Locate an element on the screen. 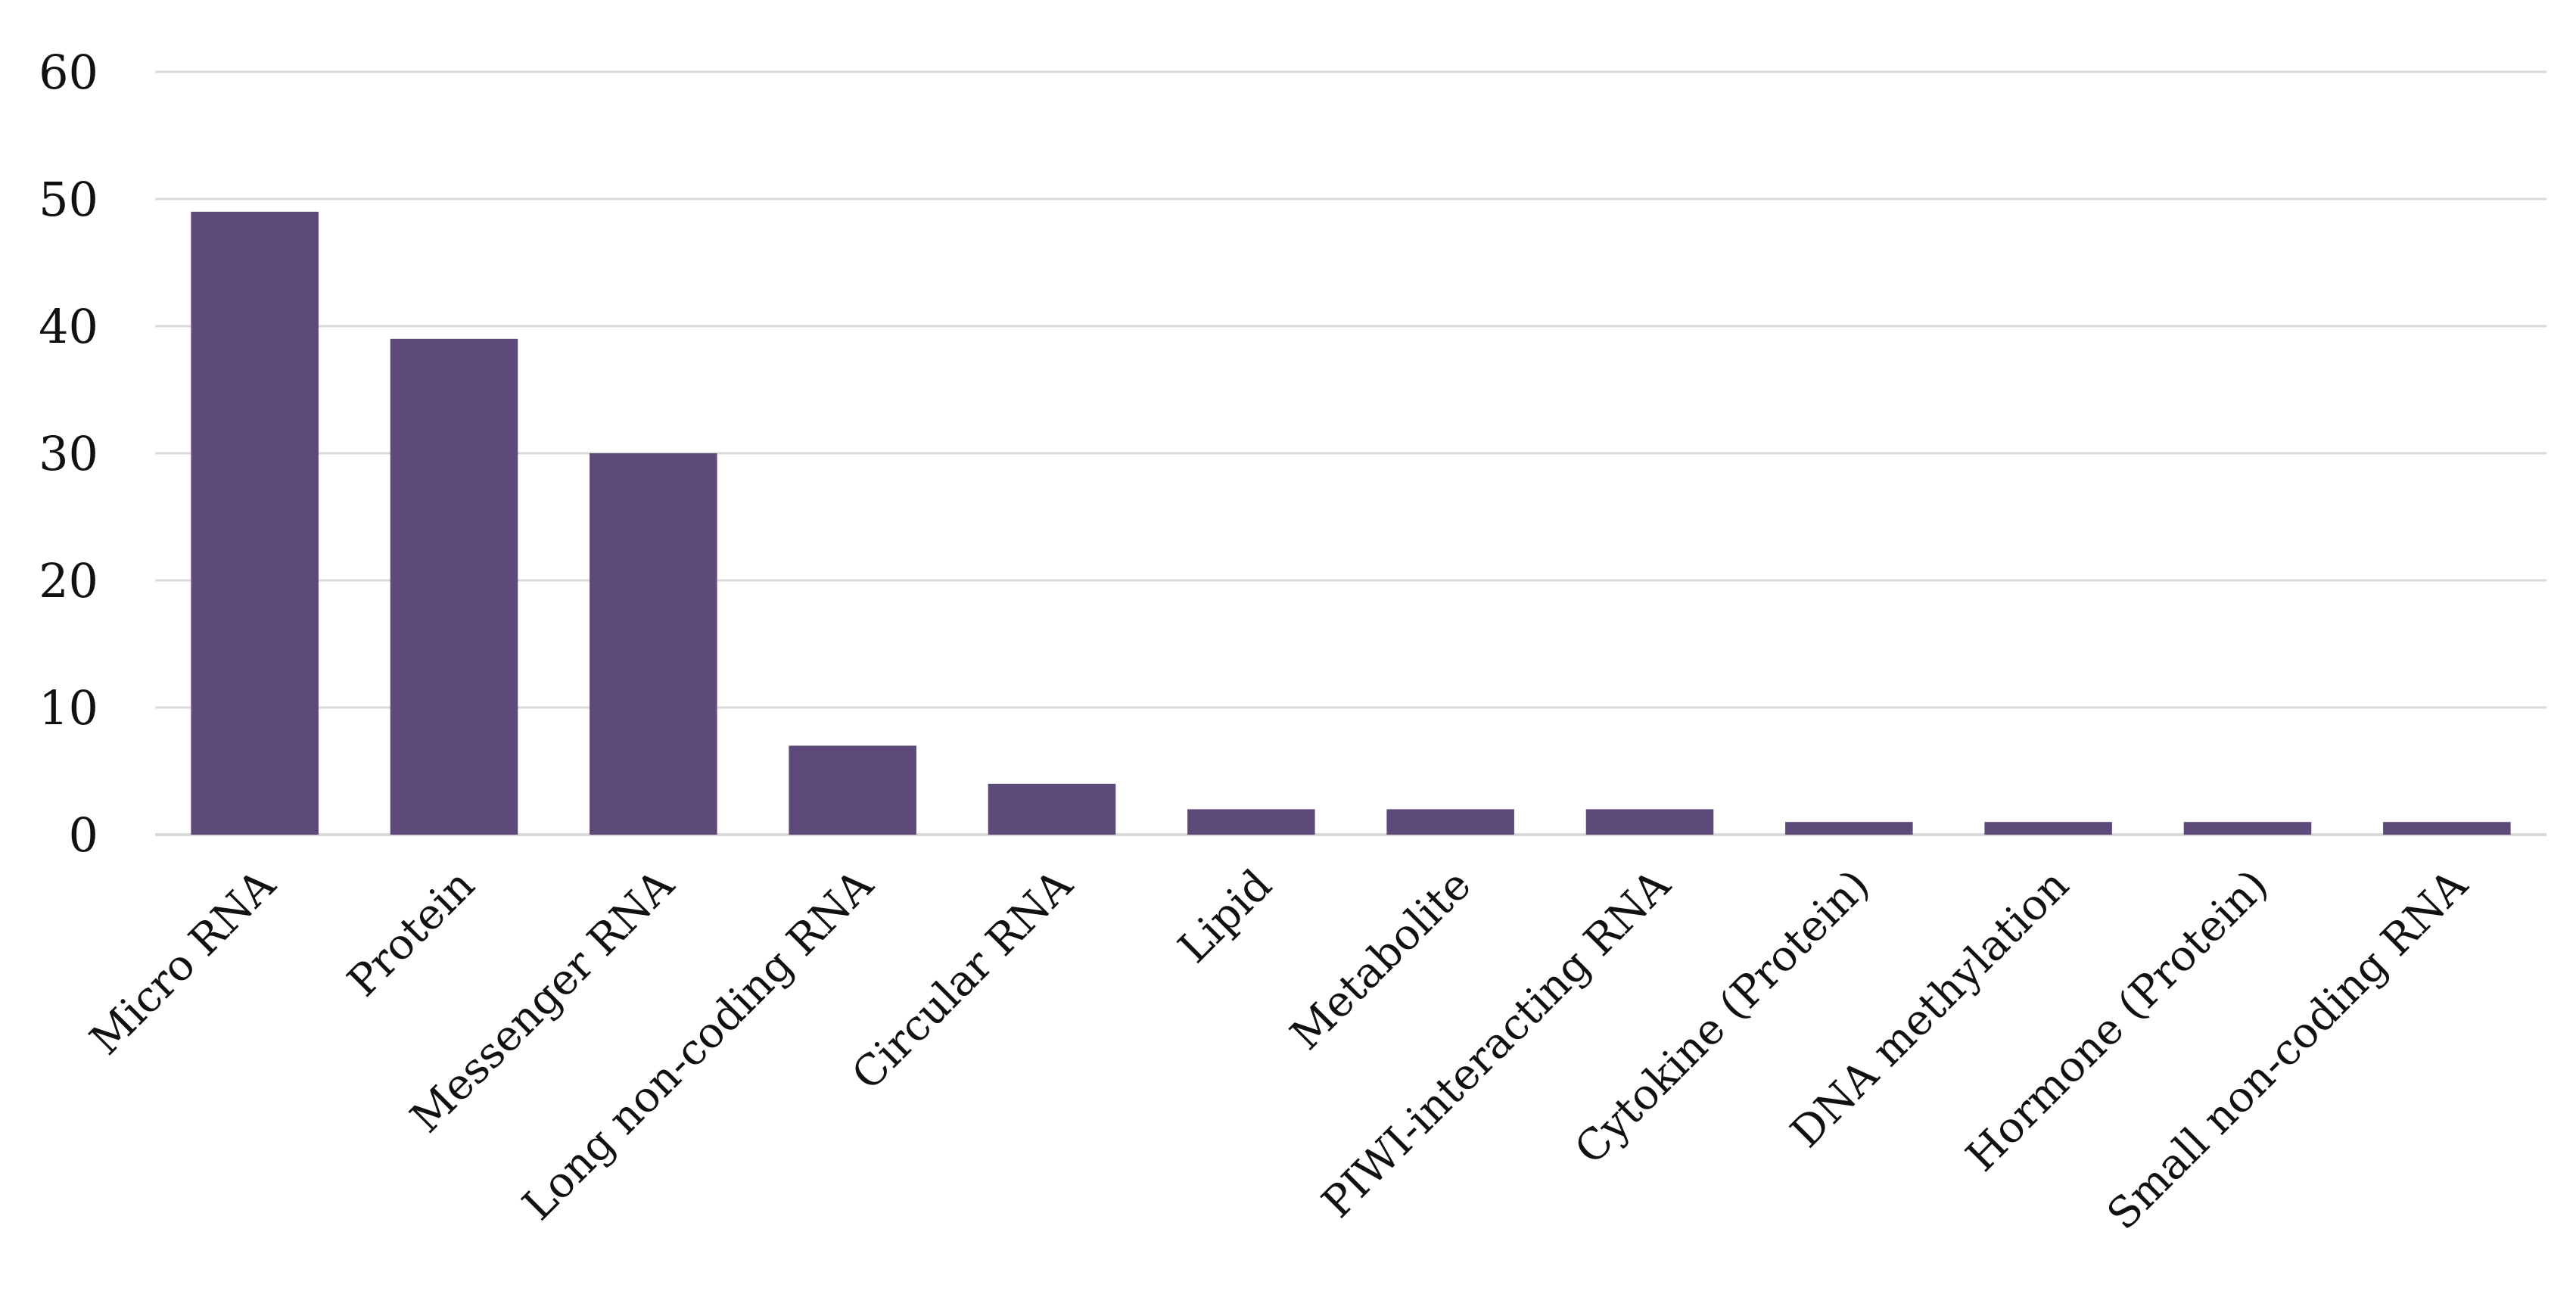 This screenshot has width=2576, height=1294. y-tick-label-60: 60 is located at coordinates (68, 72).